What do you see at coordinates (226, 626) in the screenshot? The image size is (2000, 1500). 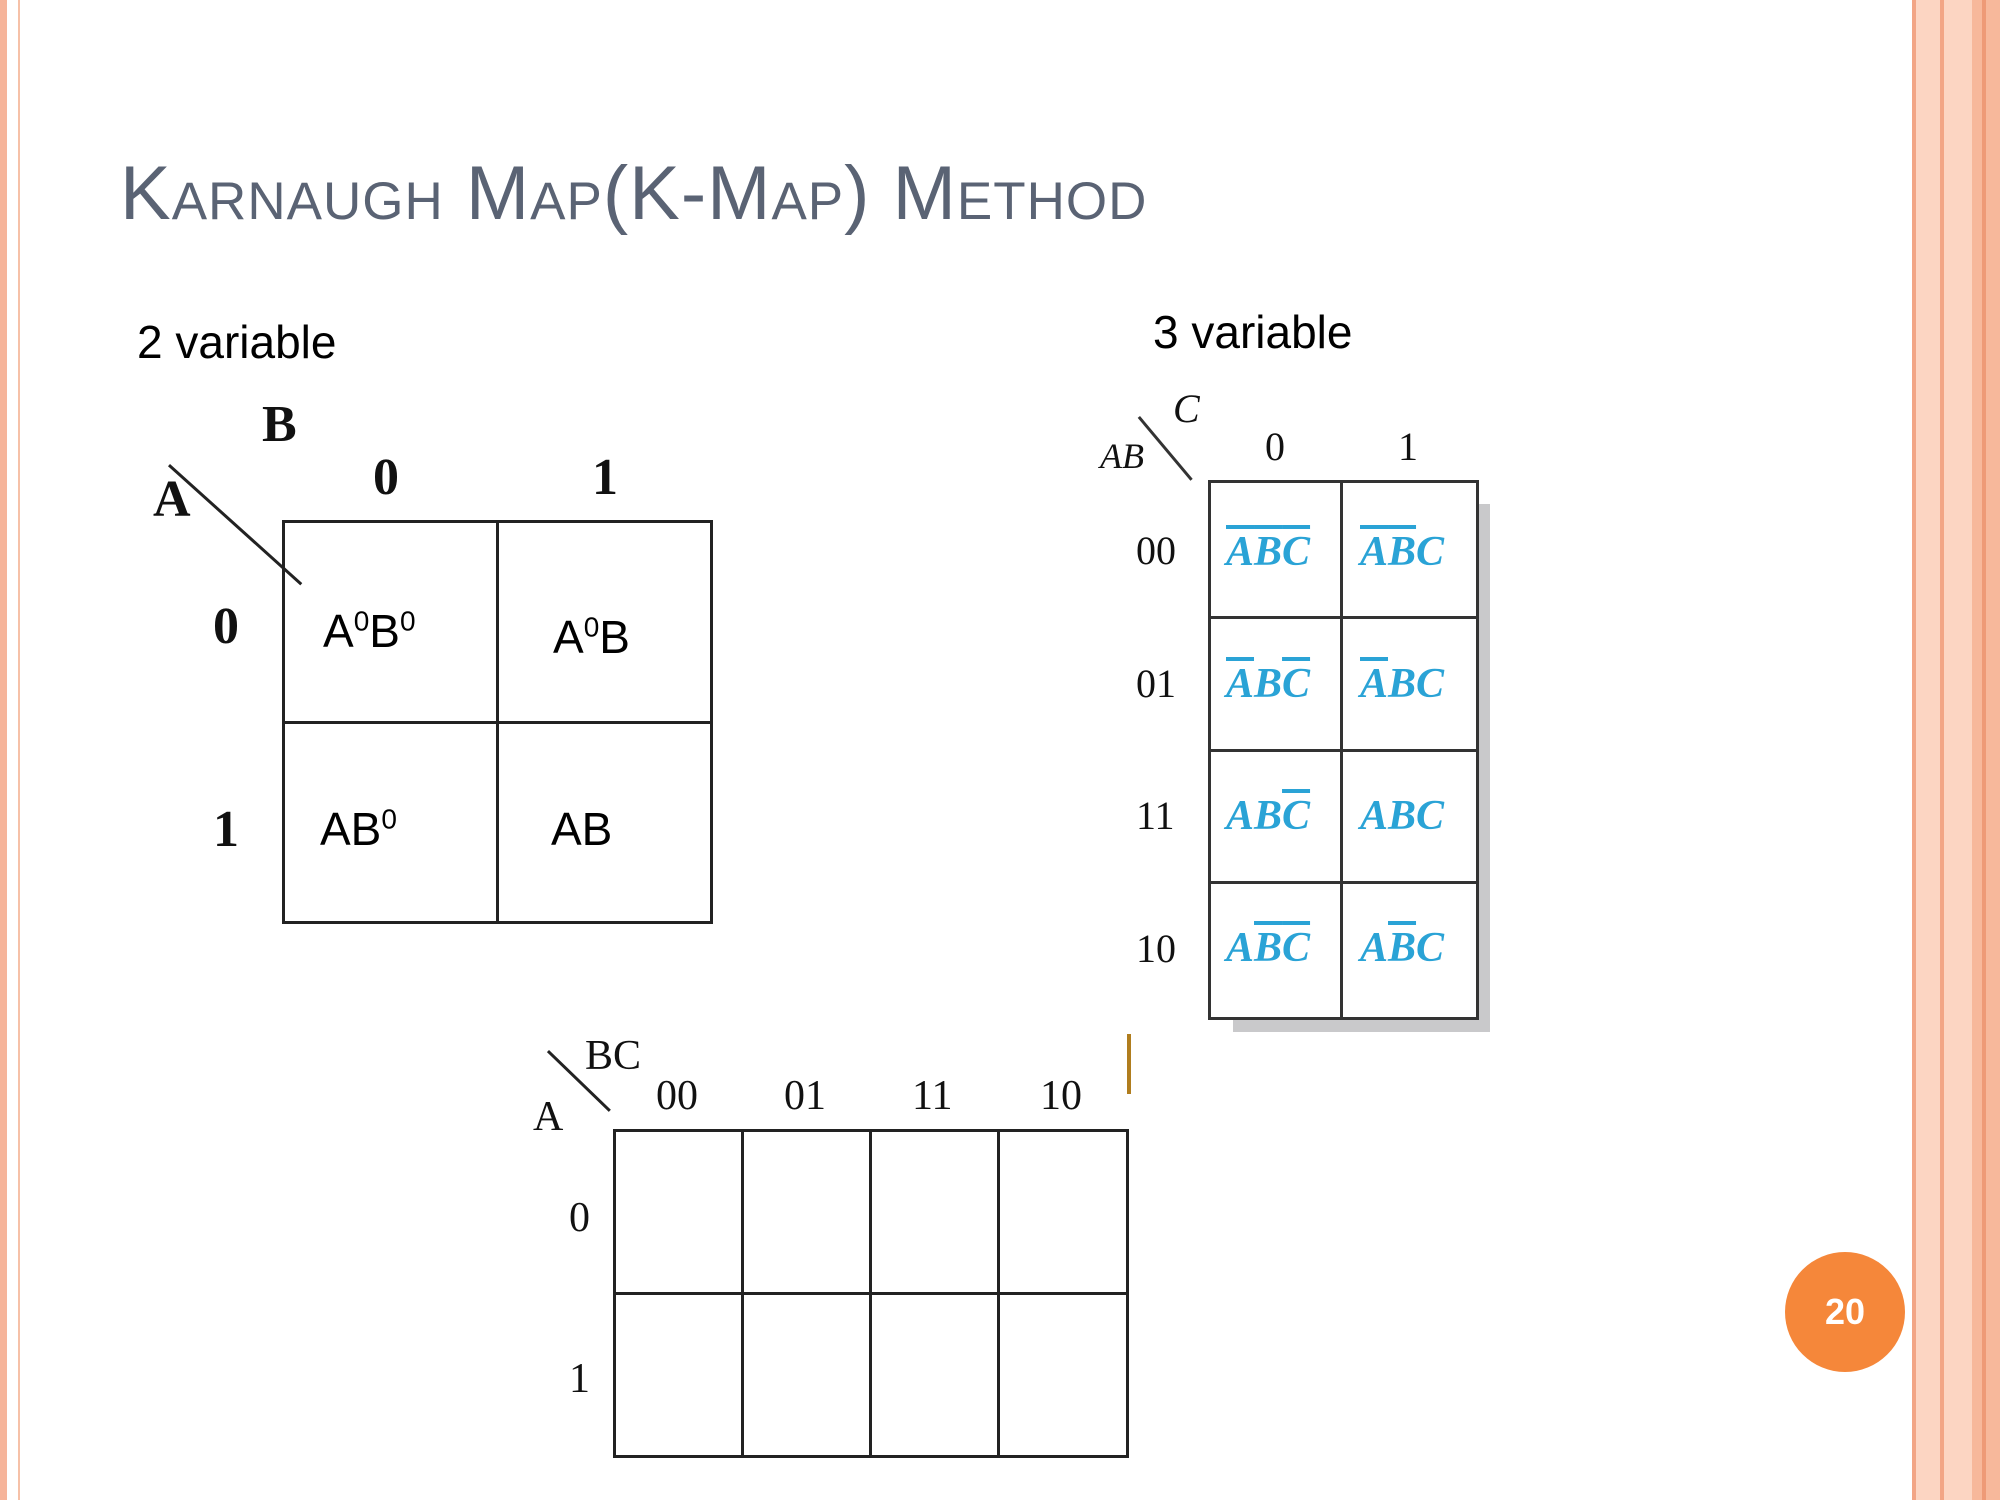 I see `kmap2-row-header: 0` at bounding box center [226, 626].